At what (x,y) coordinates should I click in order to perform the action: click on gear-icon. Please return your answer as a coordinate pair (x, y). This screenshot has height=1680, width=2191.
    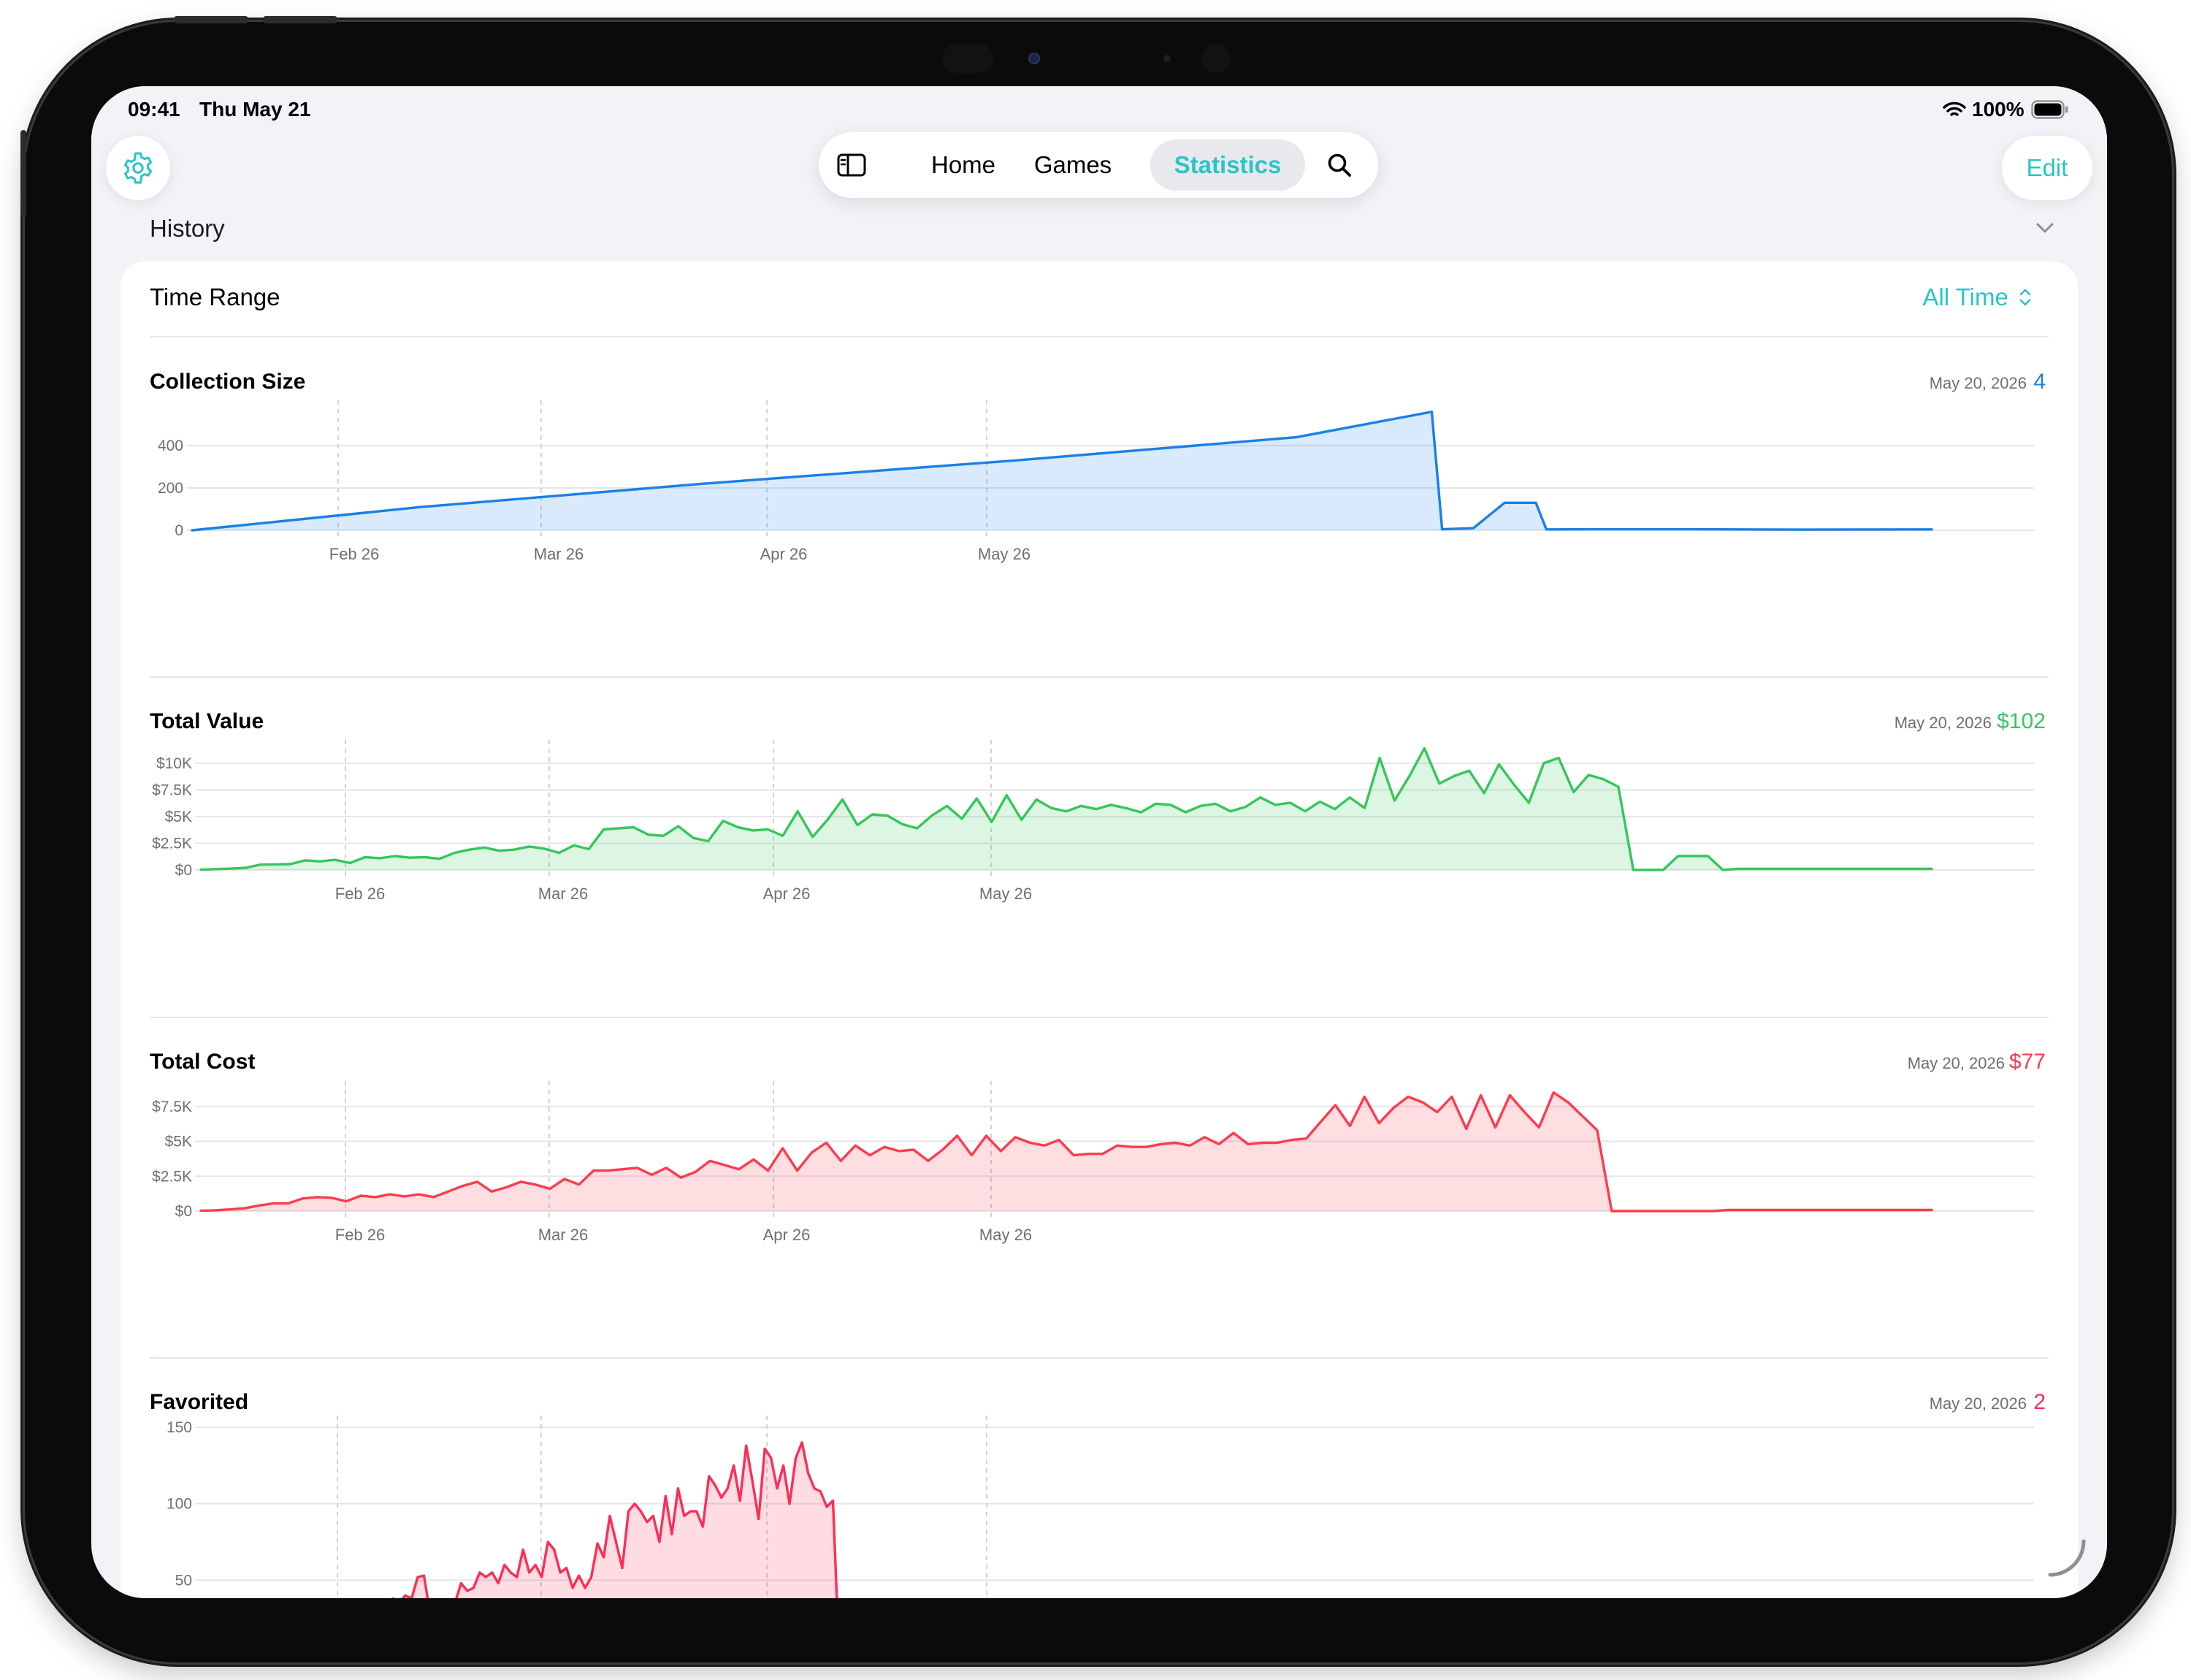
    Looking at the image, I should click on (138, 168).